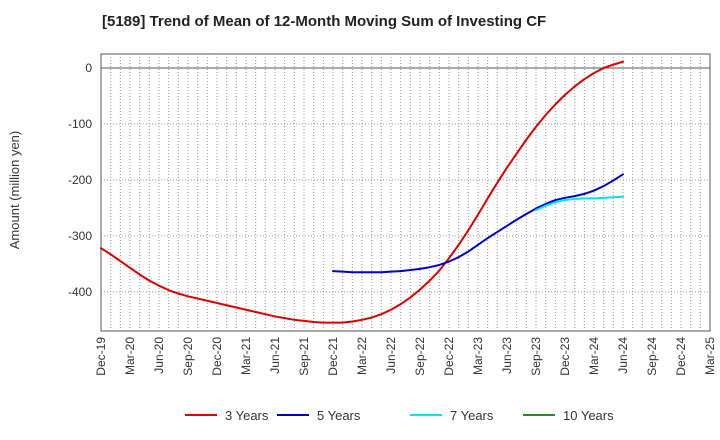  What do you see at coordinates (101, 356) in the screenshot?
I see `x-tick-label: Dec-19` at bounding box center [101, 356].